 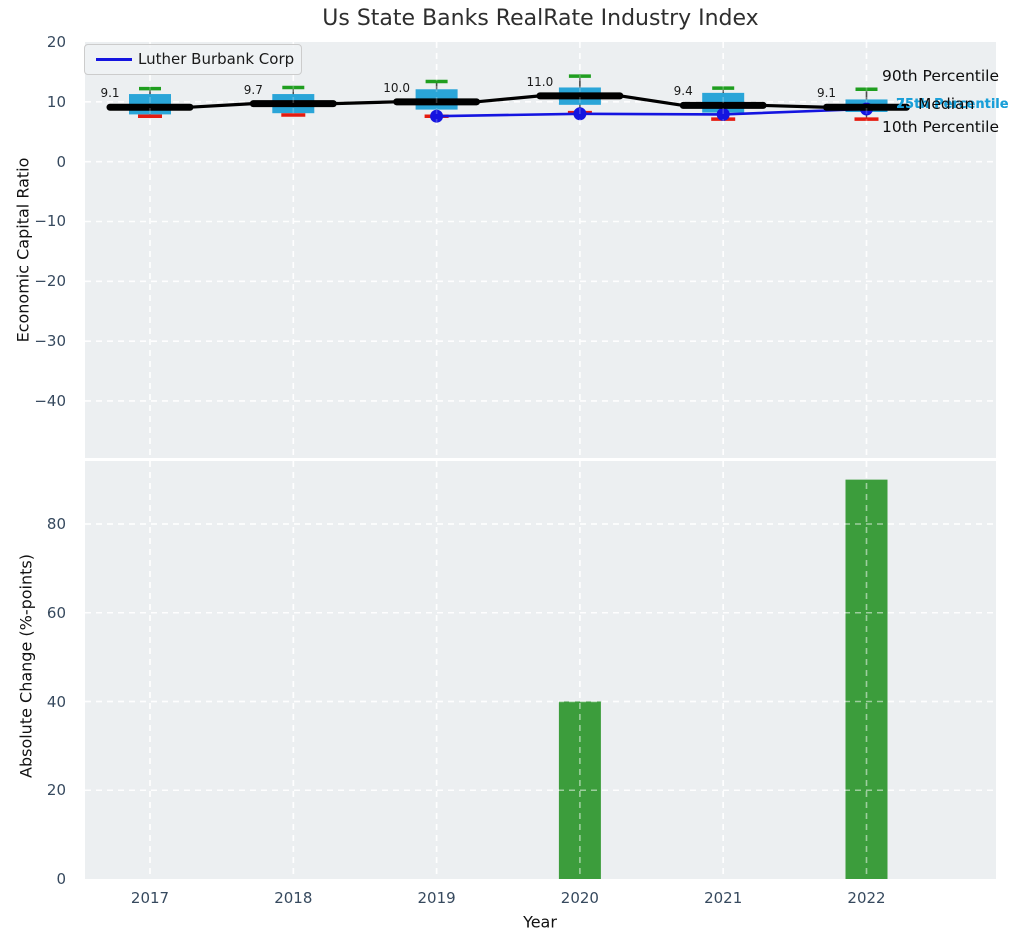 I want to click on annotation-75th-percentile: 75th Percentile, so click(x=952, y=104).